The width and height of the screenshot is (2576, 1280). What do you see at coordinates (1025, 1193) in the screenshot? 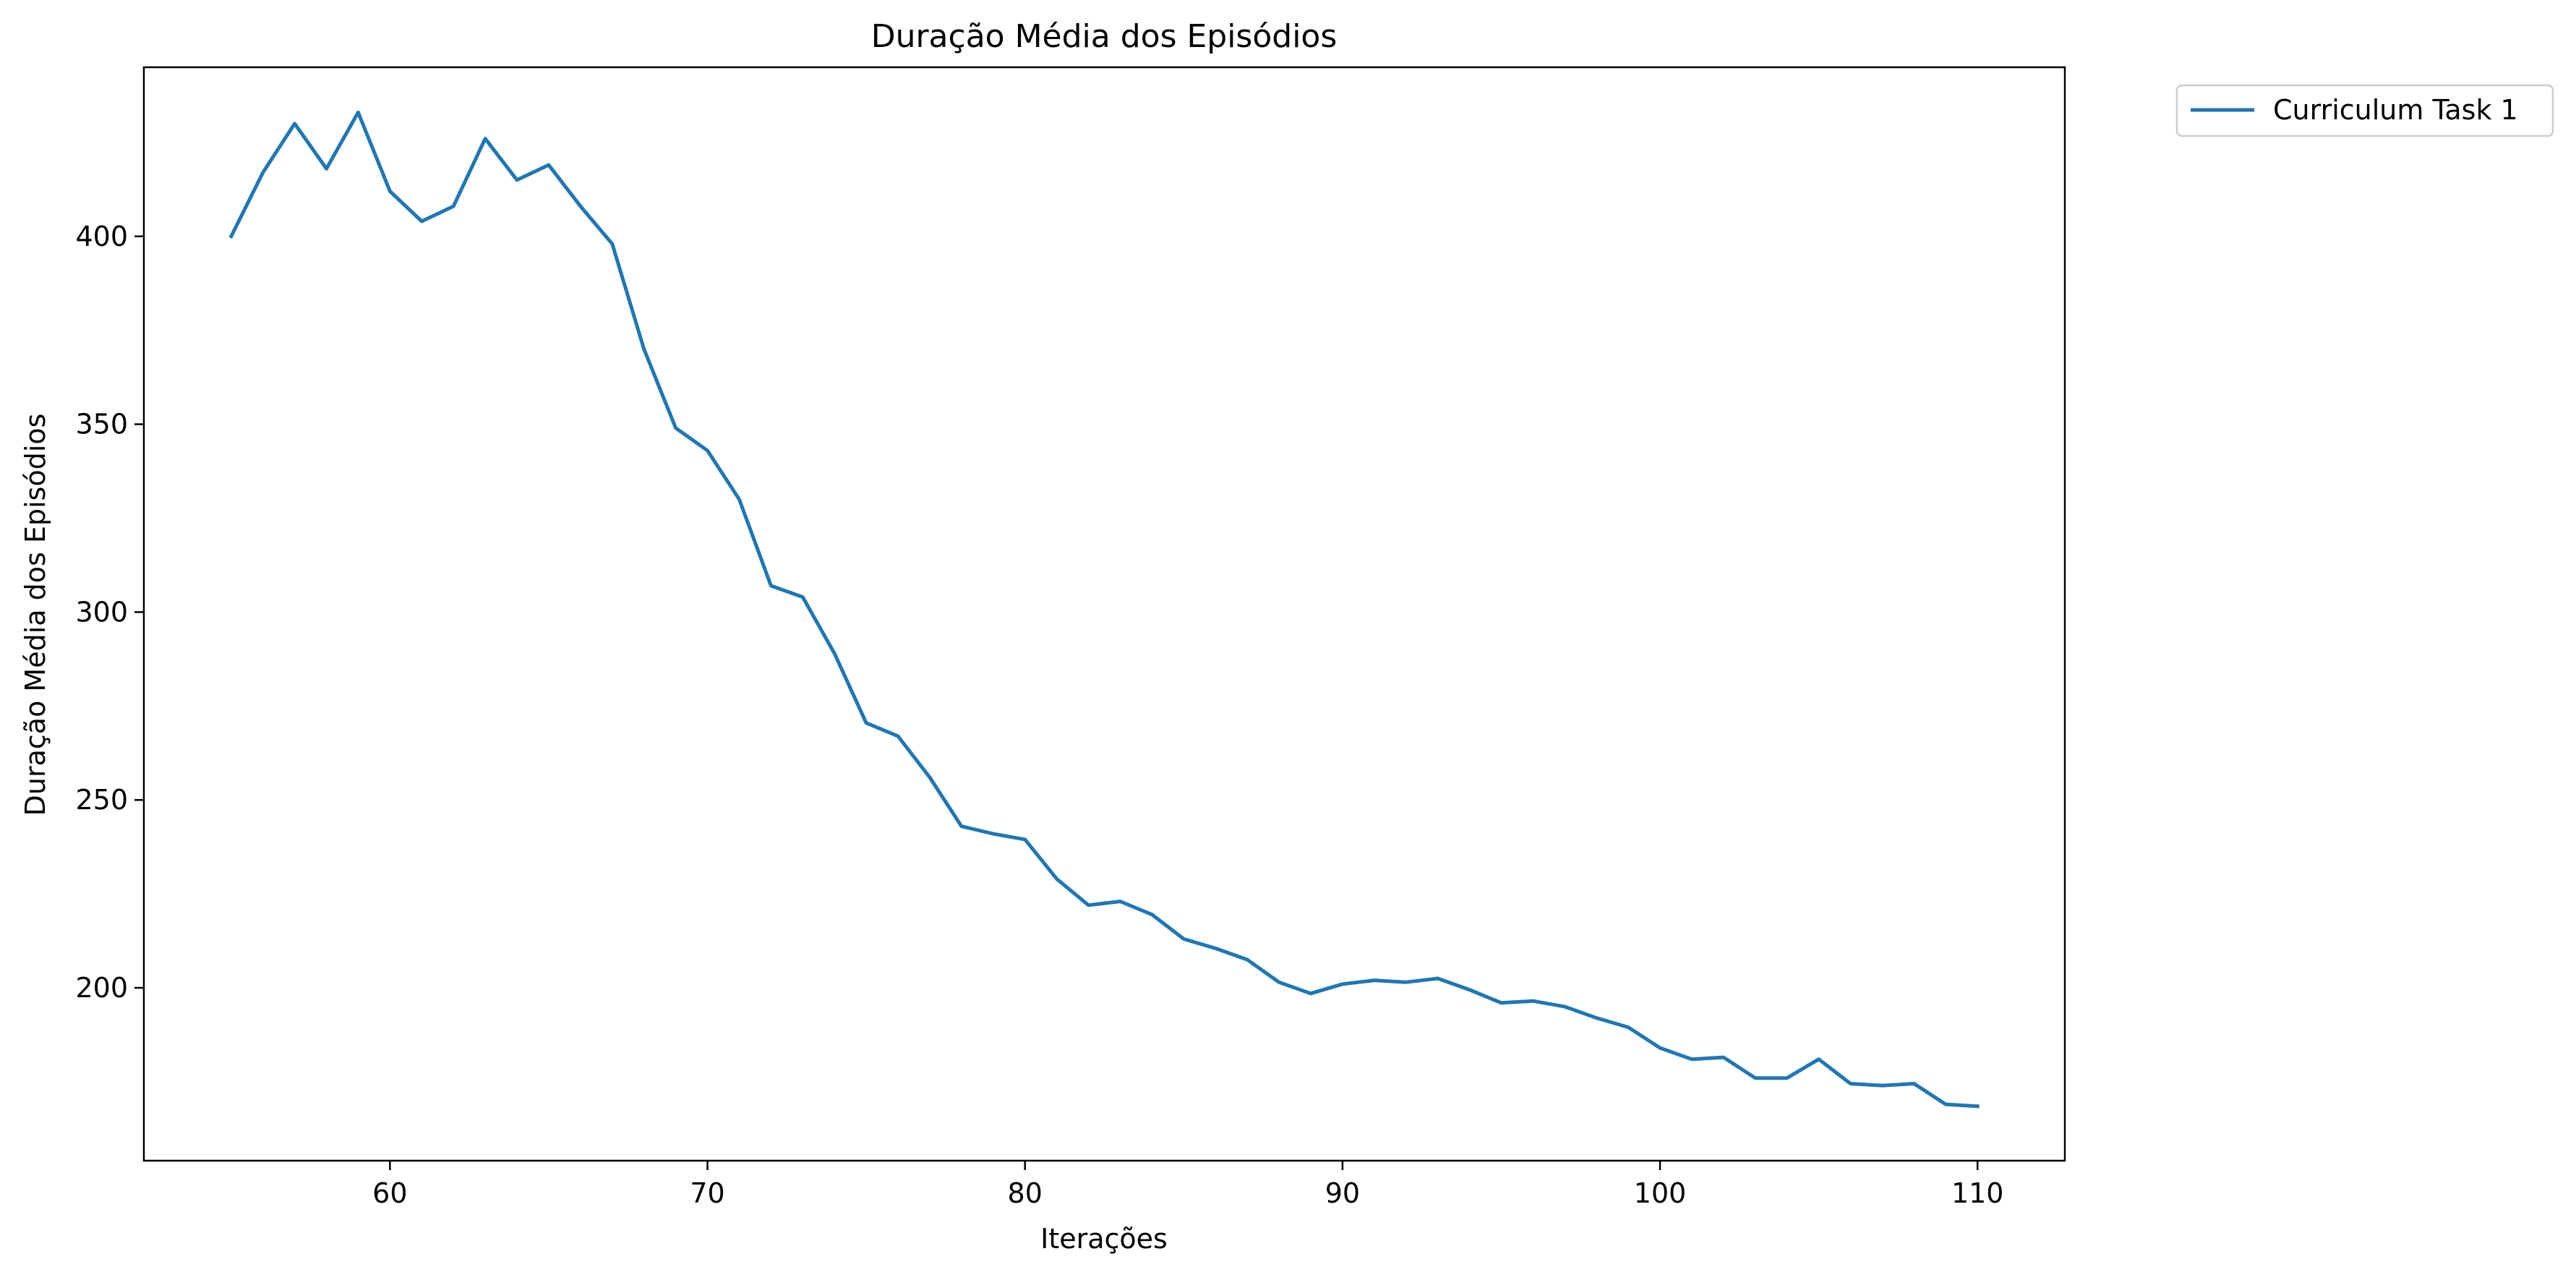
I see `x-tick-label: 80` at bounding box center [1025, 1193].